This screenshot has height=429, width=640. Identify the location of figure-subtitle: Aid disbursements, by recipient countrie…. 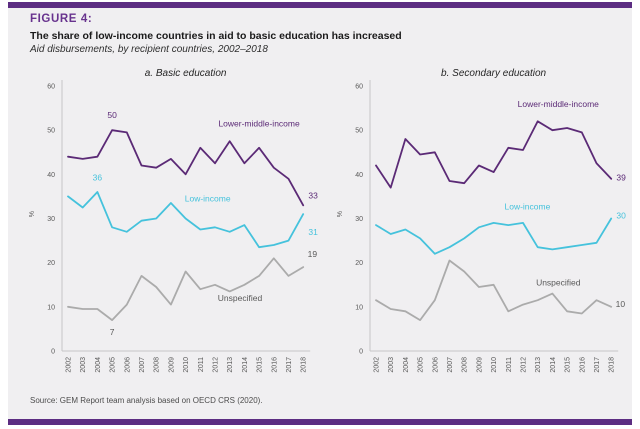
(149, 49).